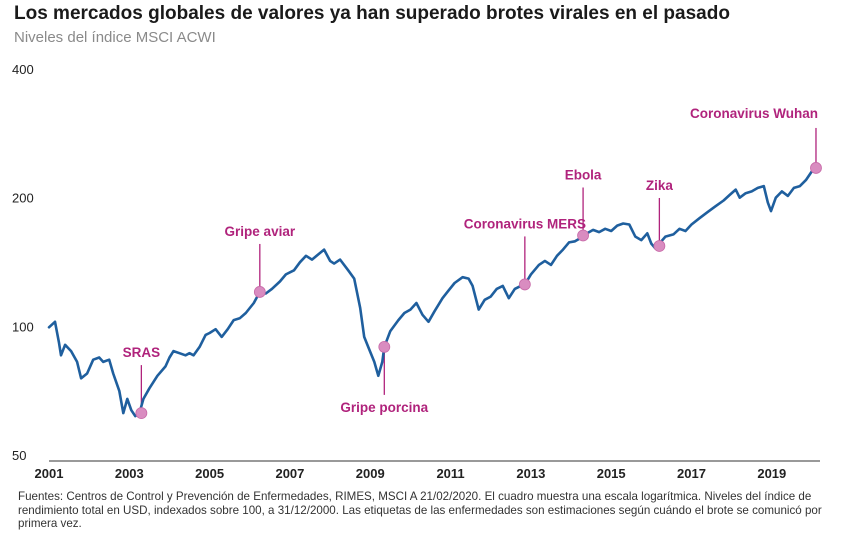 This screenshot has height=545, width=850. I want to click on annotation-label: Gripe aviar, so click(260, 231).